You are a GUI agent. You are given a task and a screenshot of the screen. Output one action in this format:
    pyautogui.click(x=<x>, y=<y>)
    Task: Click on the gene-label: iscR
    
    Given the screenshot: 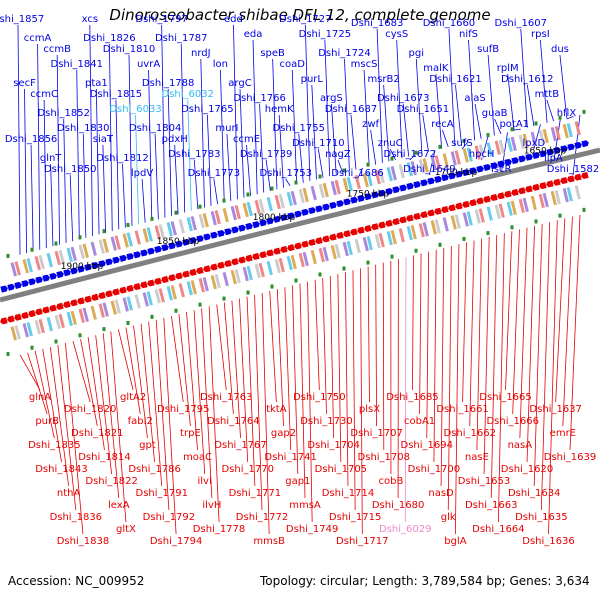 What is the action you would take?
    pyautogui.click(x=501, y=169)
    